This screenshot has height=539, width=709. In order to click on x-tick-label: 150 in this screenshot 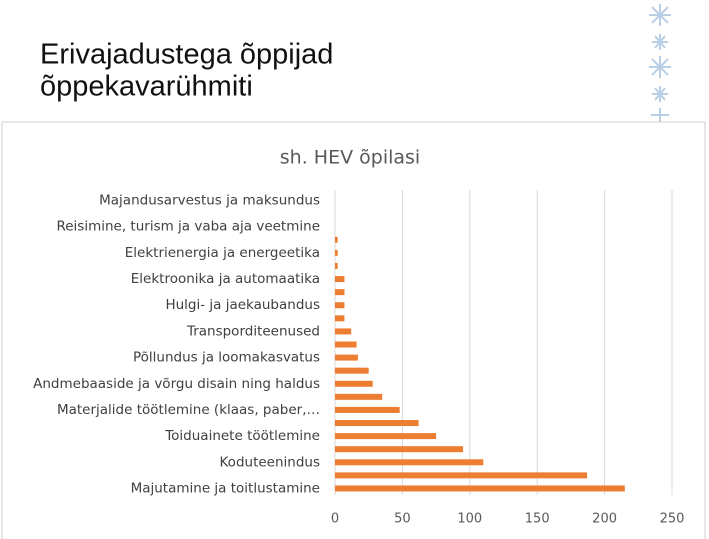, I will do `click(537, 519)`.